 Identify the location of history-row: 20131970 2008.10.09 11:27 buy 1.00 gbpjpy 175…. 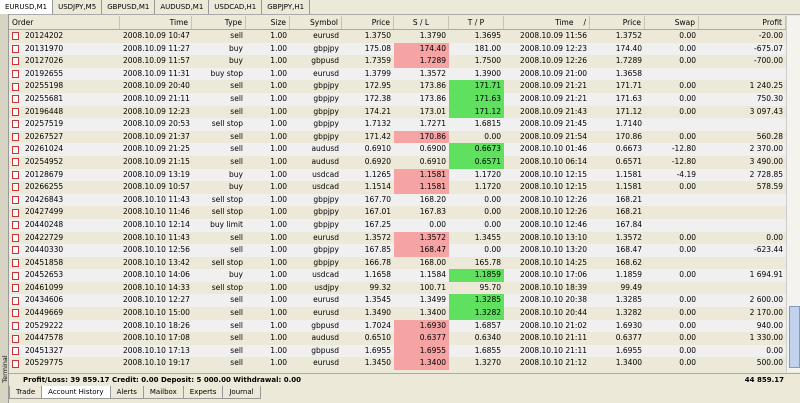
(397, 49).